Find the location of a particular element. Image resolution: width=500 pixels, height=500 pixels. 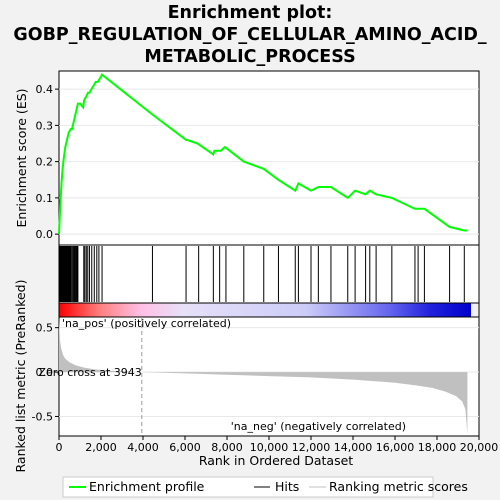

legend-hits-label: Hits is located at coordinates (287, 486).